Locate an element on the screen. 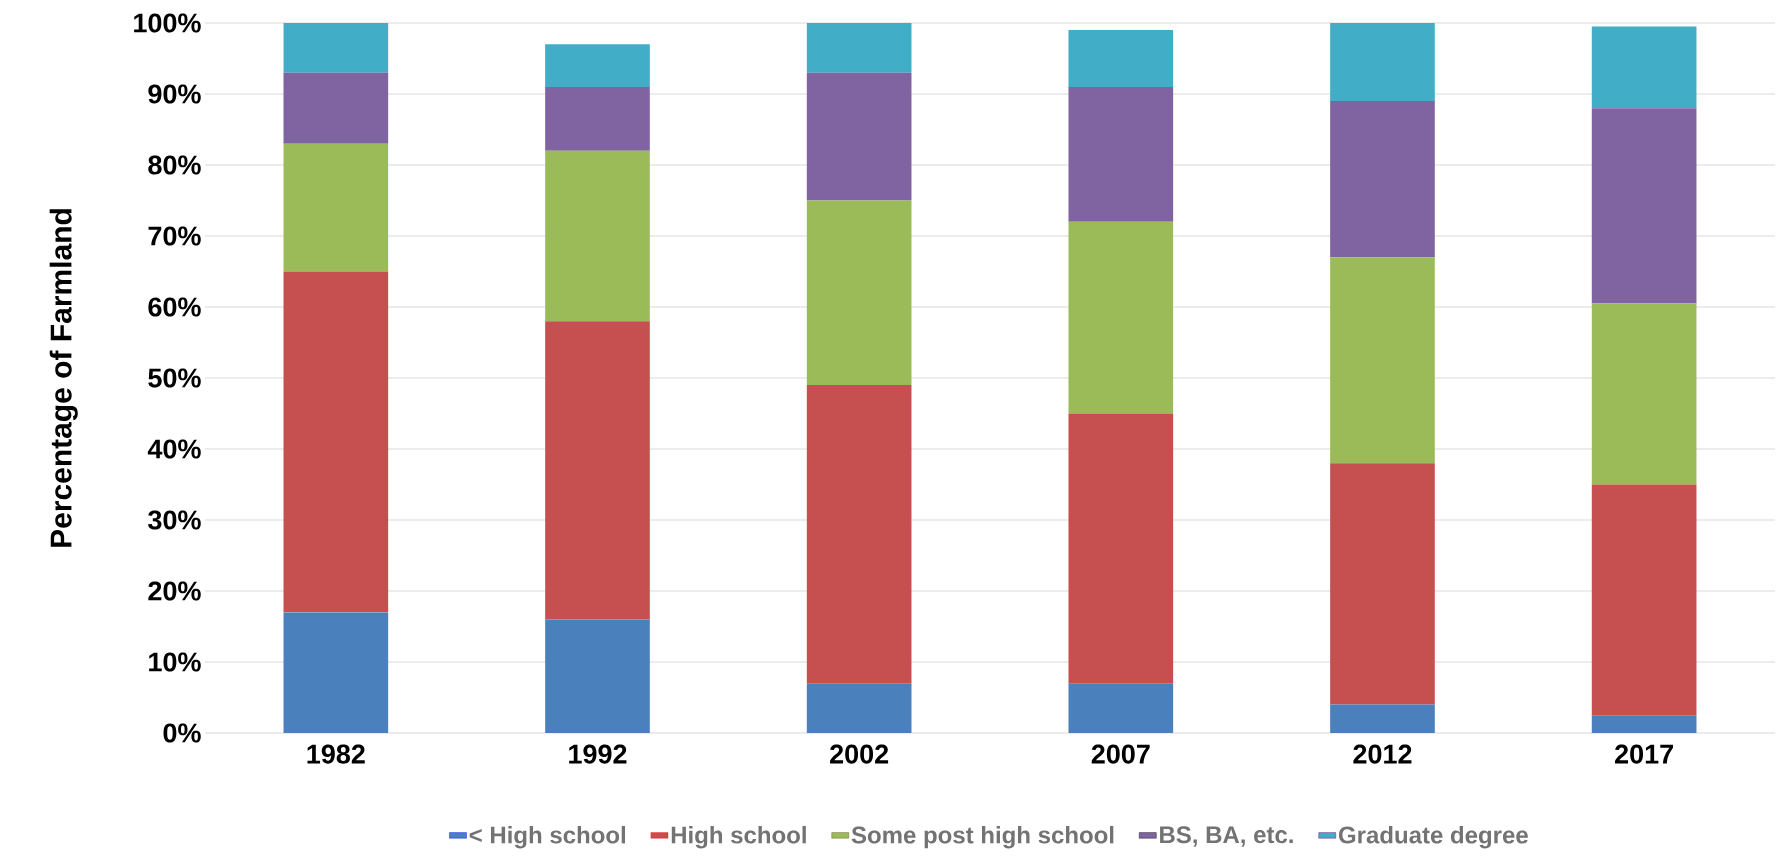  x-tick-label: 1982 is located at coordinates (336, 754).